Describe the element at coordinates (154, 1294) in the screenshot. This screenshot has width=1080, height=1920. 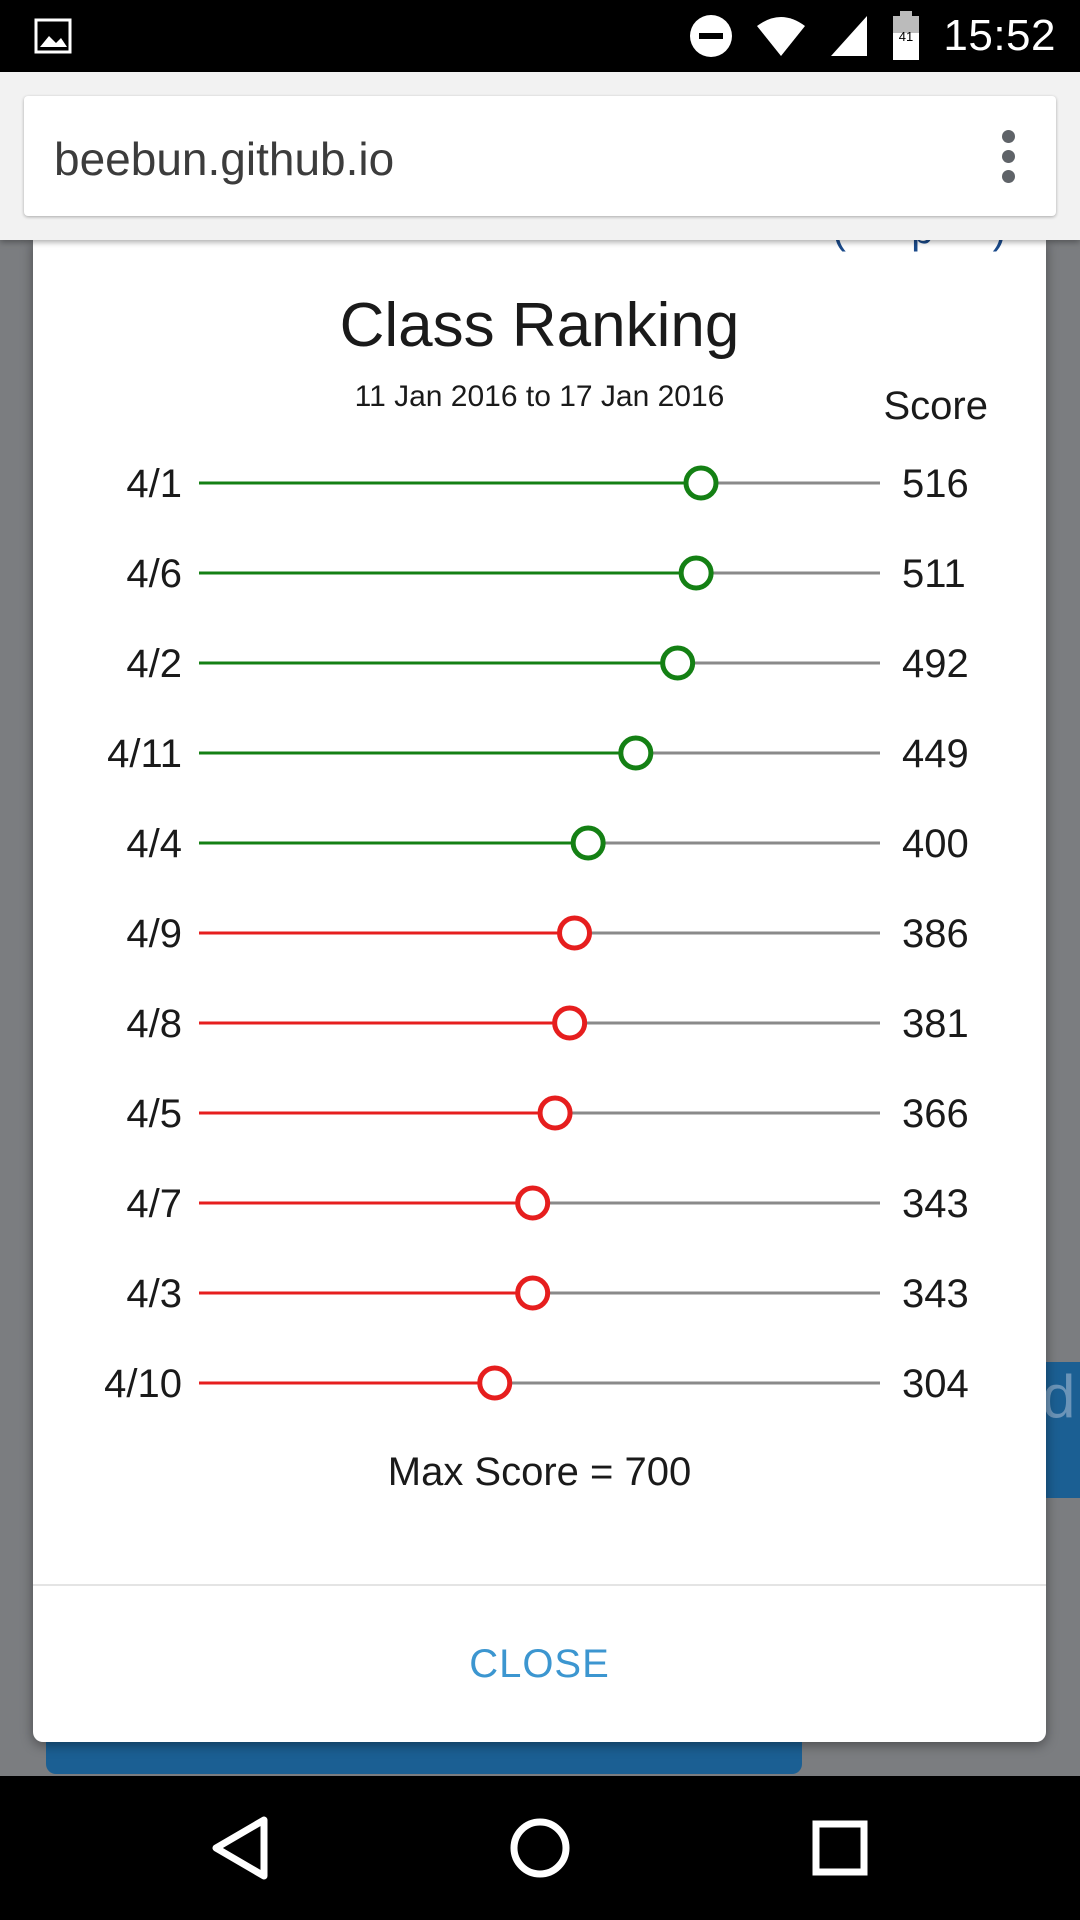
I see `class-label: 4/3` at that location.